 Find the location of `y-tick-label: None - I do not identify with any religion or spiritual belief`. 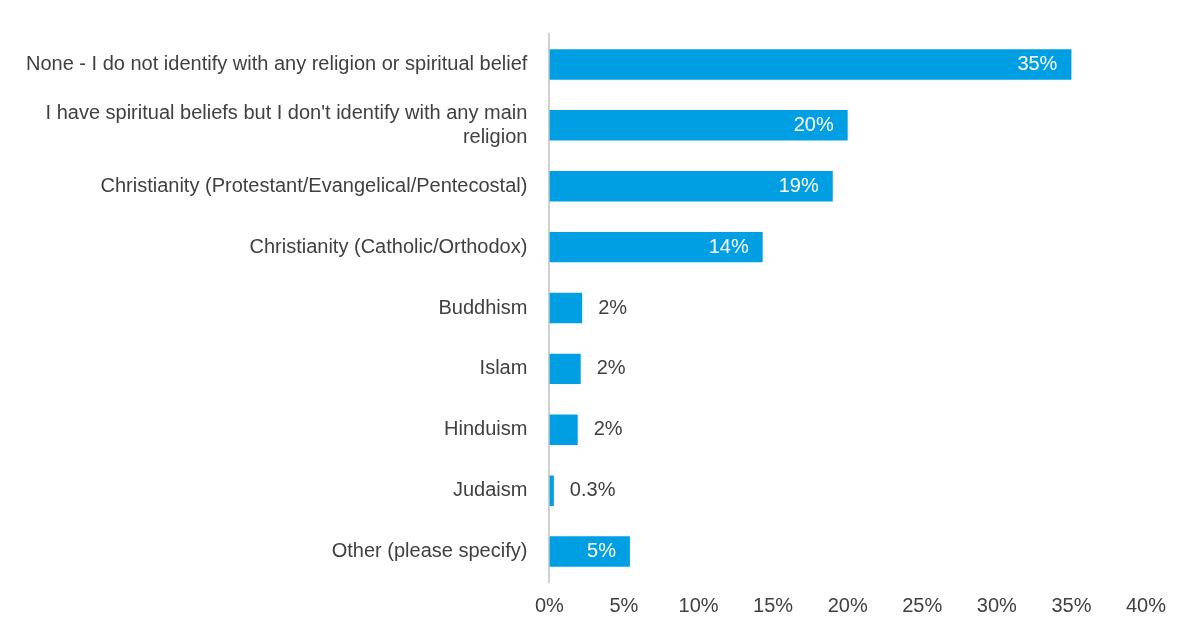

y-tick-label: None - I do not identify with any religion or spiritual belief is located at coordinates (276, 62).